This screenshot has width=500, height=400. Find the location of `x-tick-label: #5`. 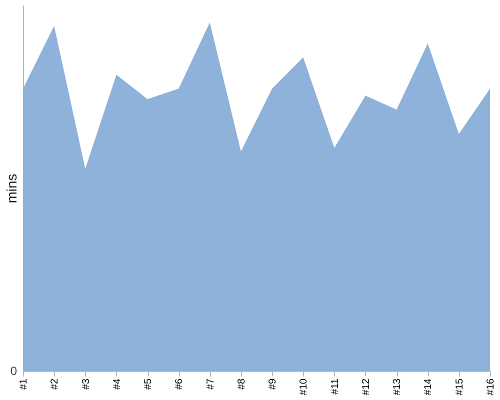

x-tick-label: #5 is located at coordinates (148, 384).